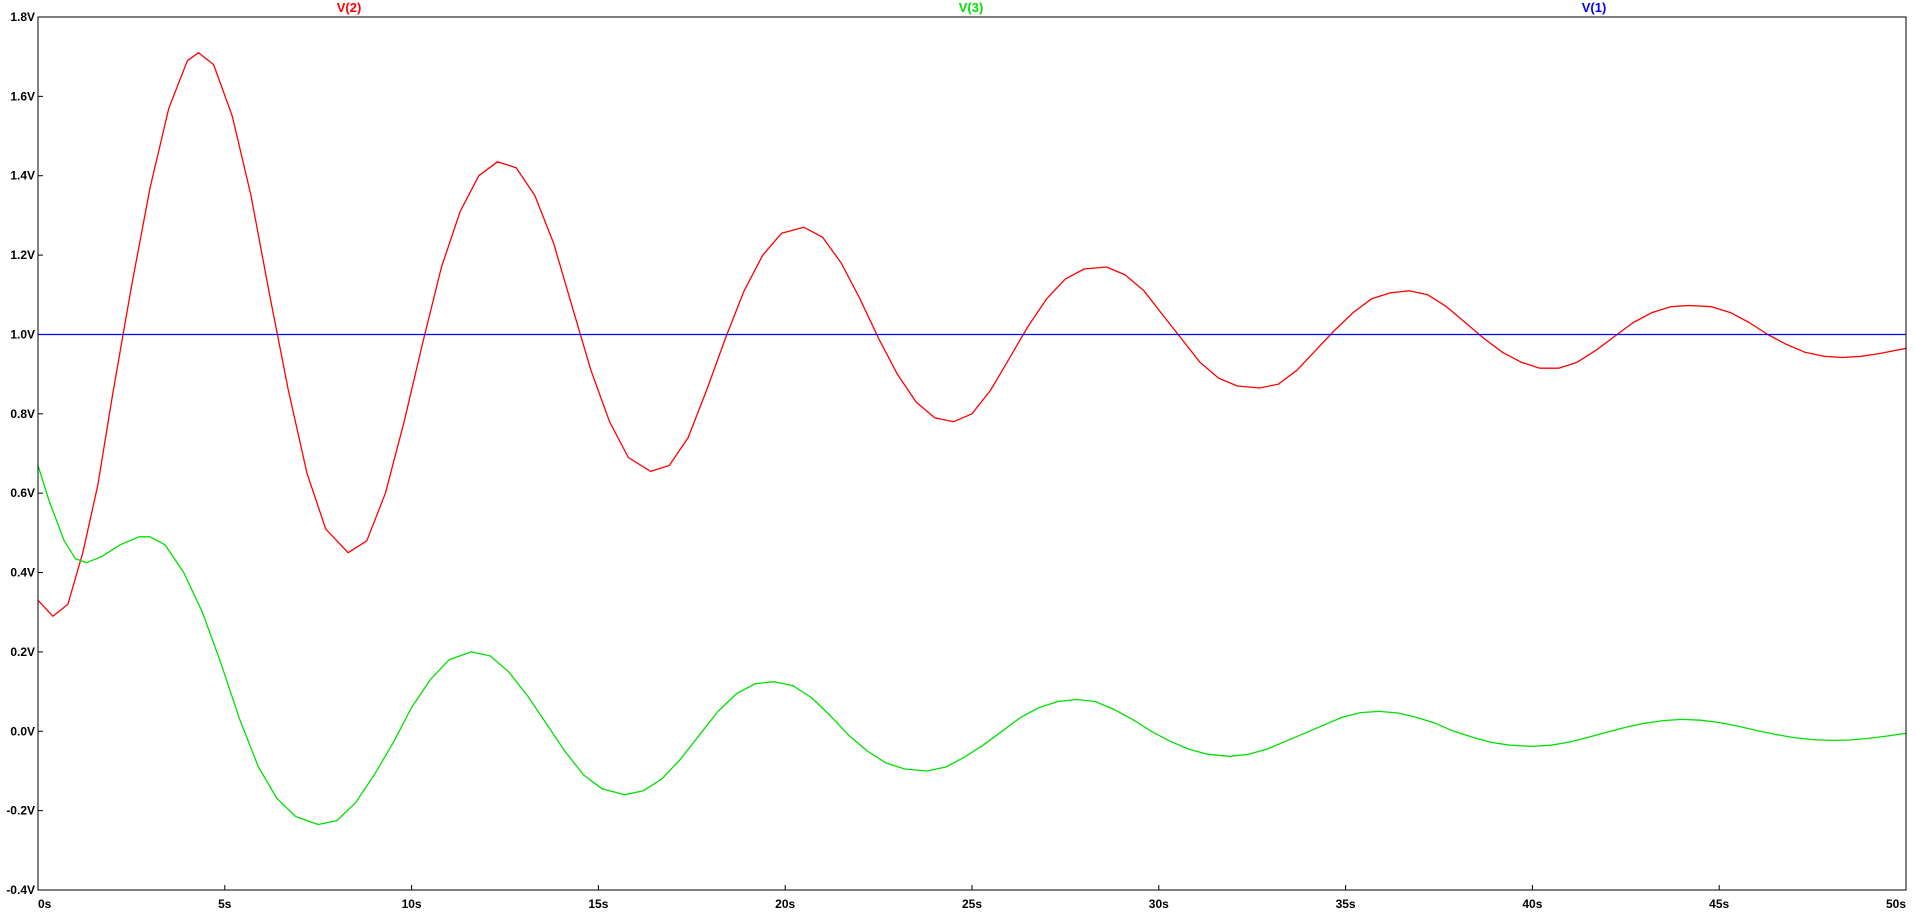 The image size is (1916, 914). I want to click on y-tick-label: 0.4V, so click(22, 573).